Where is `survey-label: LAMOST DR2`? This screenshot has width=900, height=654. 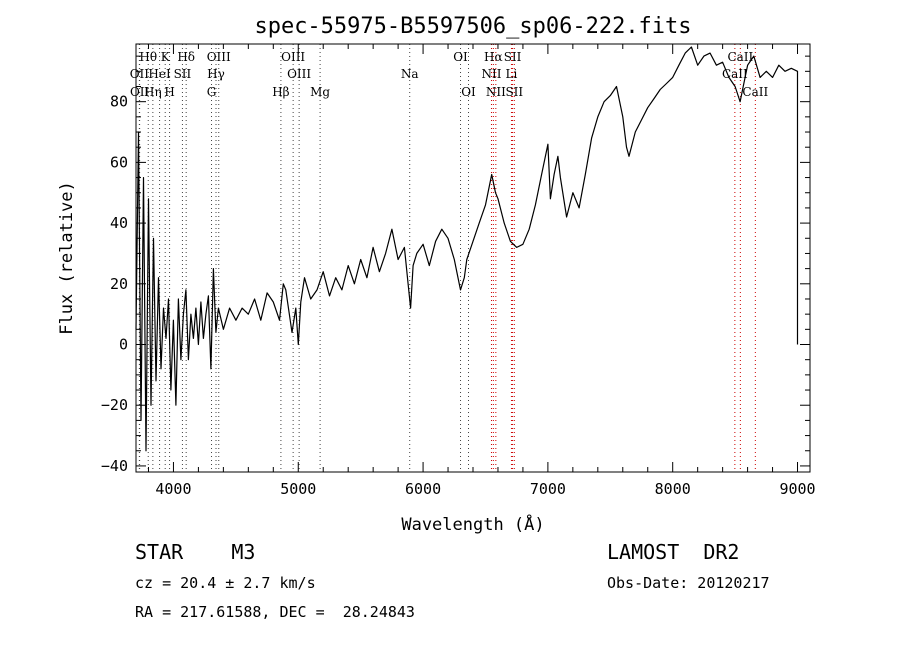
survey-label: LAMOST DR2 is located at coordinates (673, 552).